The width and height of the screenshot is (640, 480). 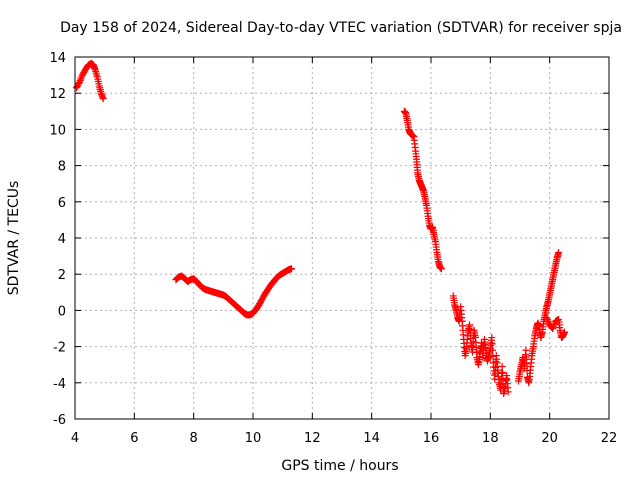 I want to click on y-tick-label: -2, so click(x=59, y=348).